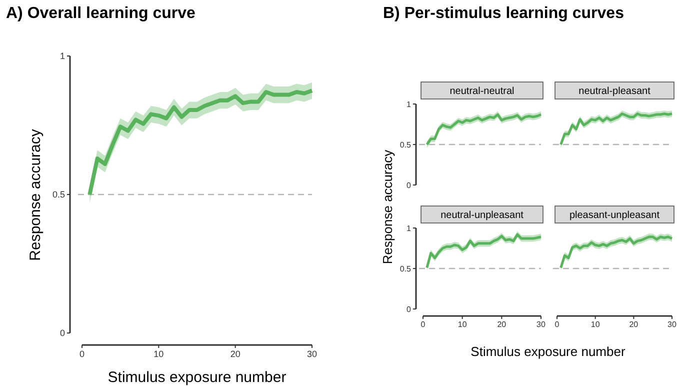  I want to click on chart-subtitle: pleasant-unpleasant, so click(614, 215).